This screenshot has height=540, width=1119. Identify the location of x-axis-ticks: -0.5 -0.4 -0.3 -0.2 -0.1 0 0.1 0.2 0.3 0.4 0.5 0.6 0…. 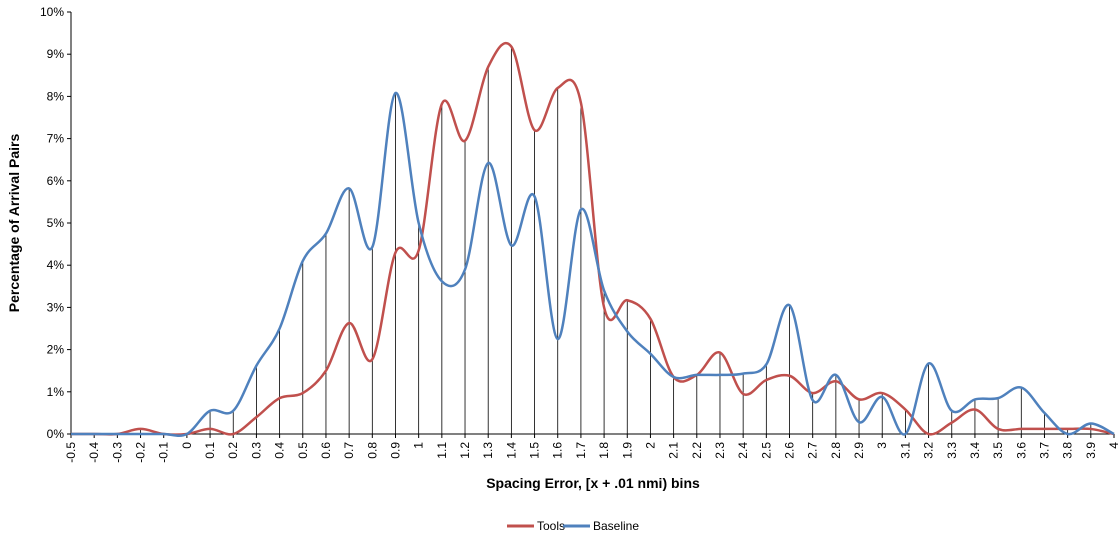
(591, 448).